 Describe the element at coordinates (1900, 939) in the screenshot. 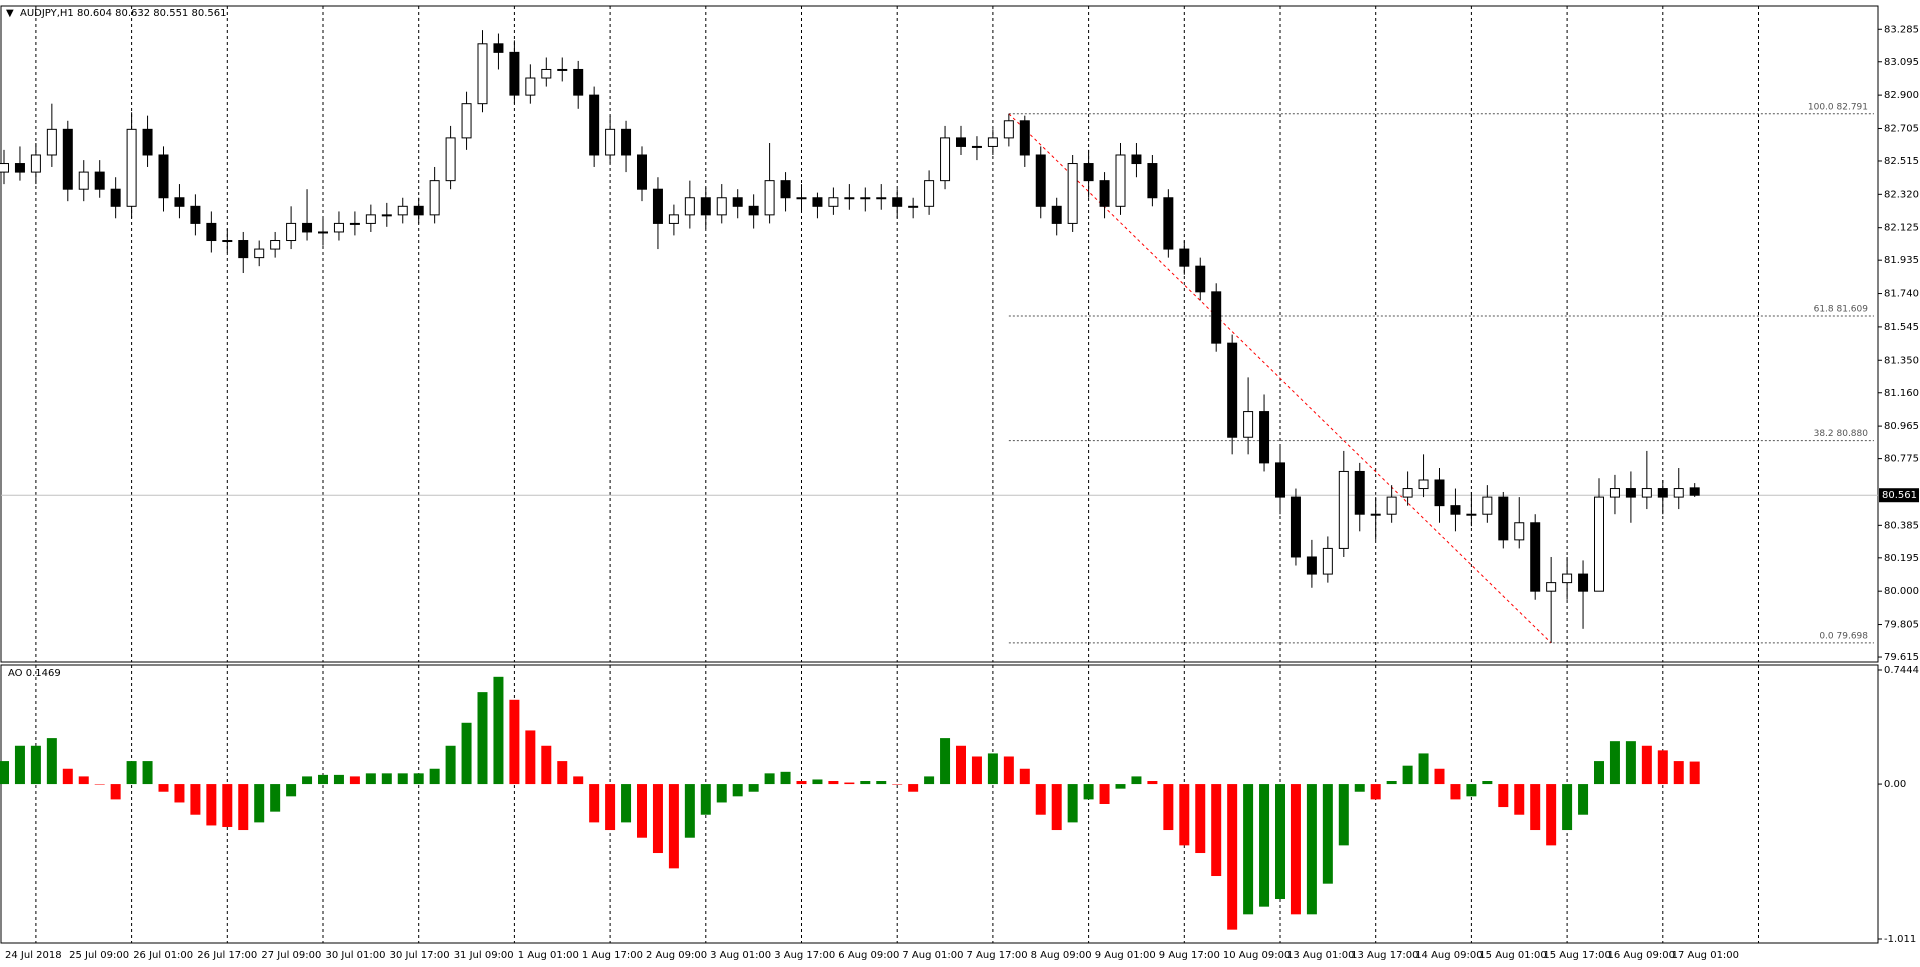

I see `ao-tick-label: -1.011` at that location.